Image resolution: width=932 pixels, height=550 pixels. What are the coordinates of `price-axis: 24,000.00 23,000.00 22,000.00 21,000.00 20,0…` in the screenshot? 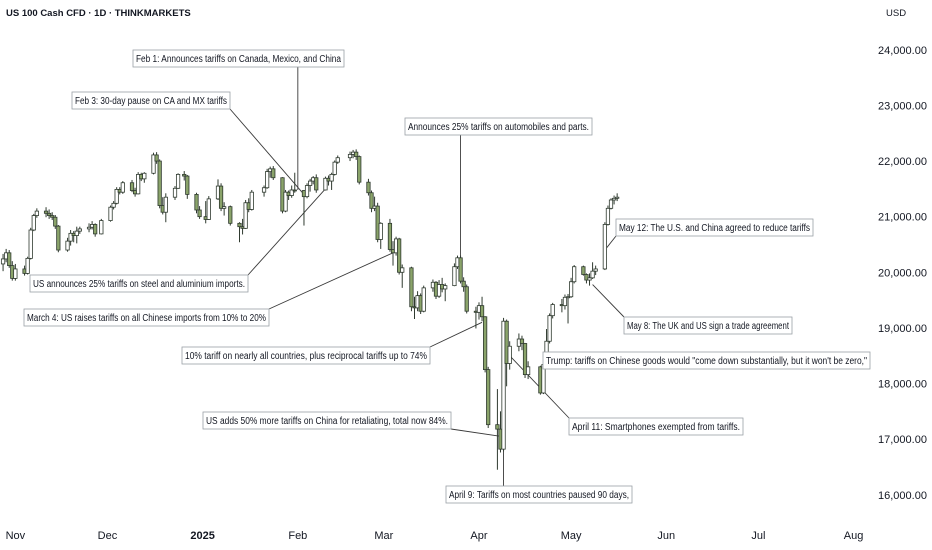 It's located at (902, 273).